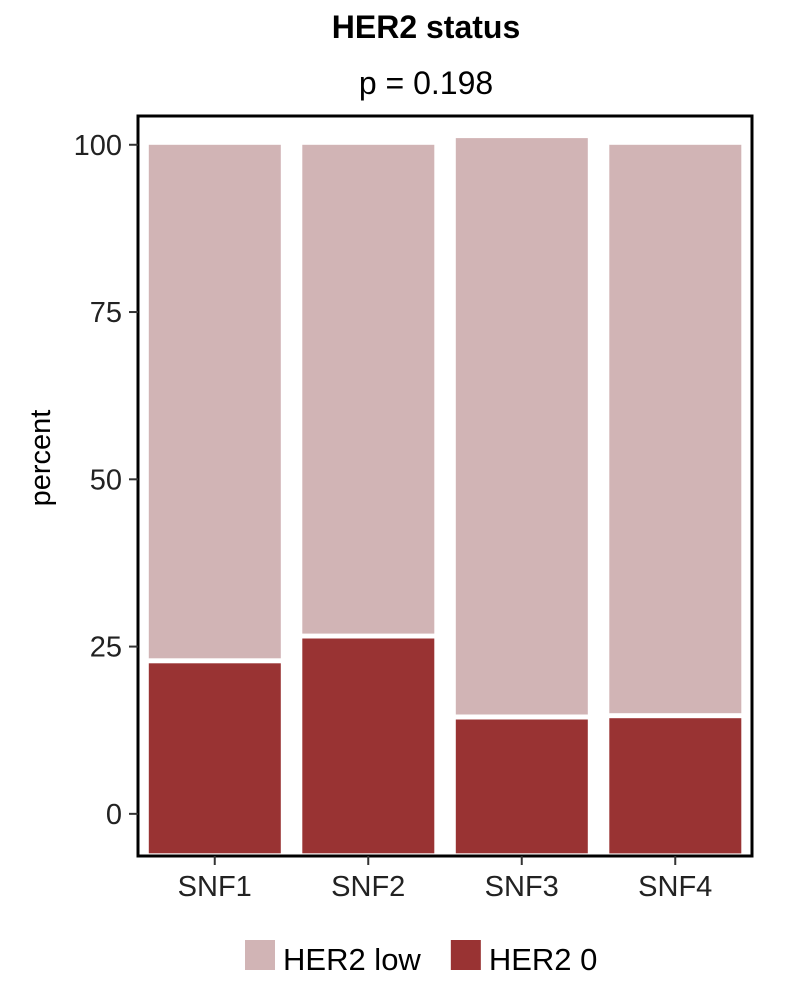  Describe the element at coordinates (368, 389) in the screenshot. I see `bar-snf2-her2-low` at that location.